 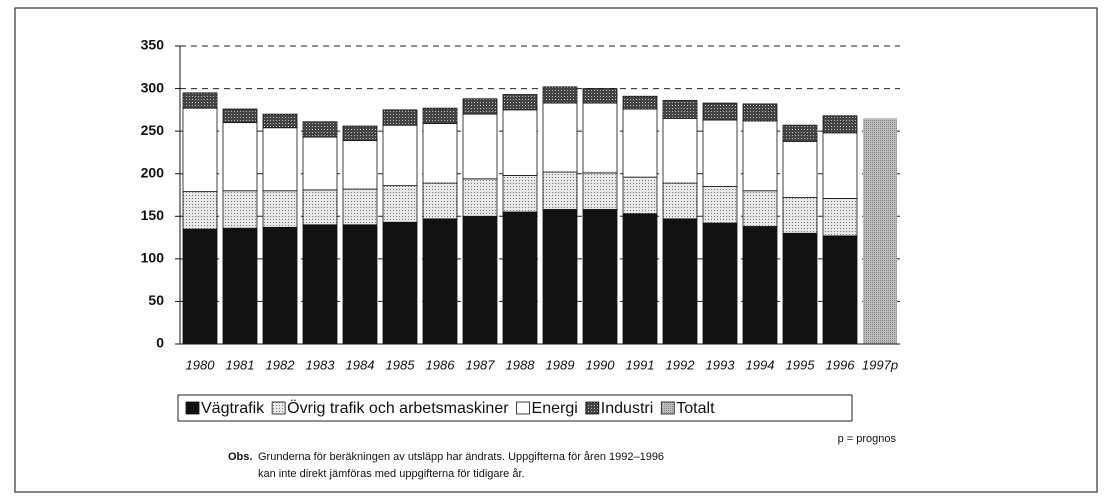 I want to click on footnote: p = prognos, so click(x=867, y=439).